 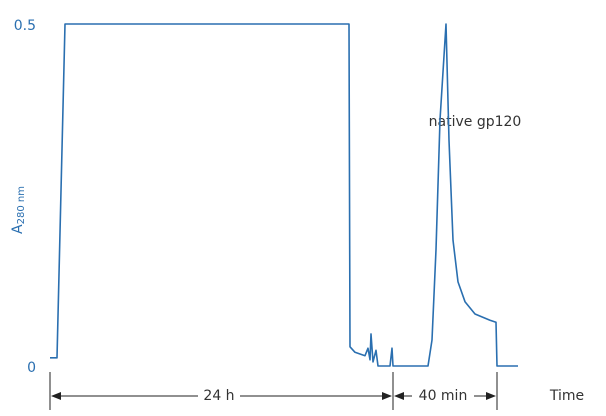 I want to click on span-label: 24 h, so click(x=218, y=396).